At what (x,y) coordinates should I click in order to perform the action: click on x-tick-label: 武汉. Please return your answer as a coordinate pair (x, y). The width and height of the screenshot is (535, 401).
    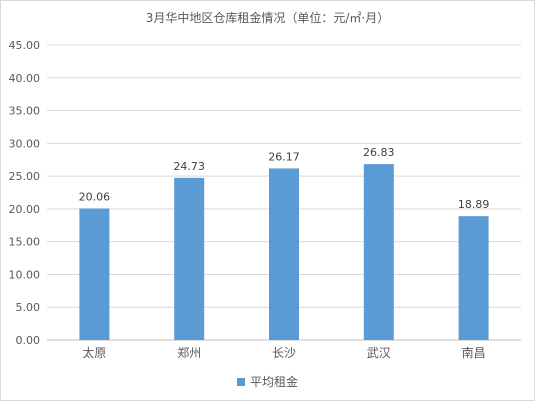
    Looking at the image, I should click on (379, 353).